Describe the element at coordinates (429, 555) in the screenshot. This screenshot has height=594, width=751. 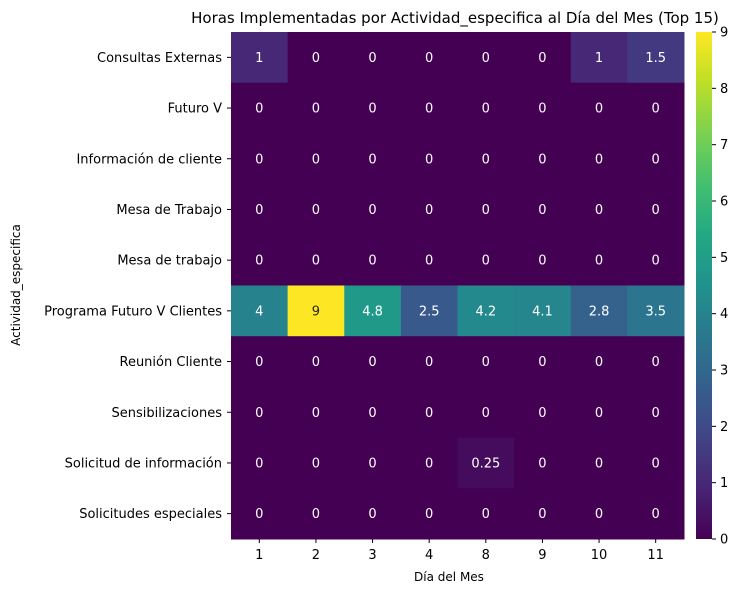
I see `x-tick-label: 4` at that location.